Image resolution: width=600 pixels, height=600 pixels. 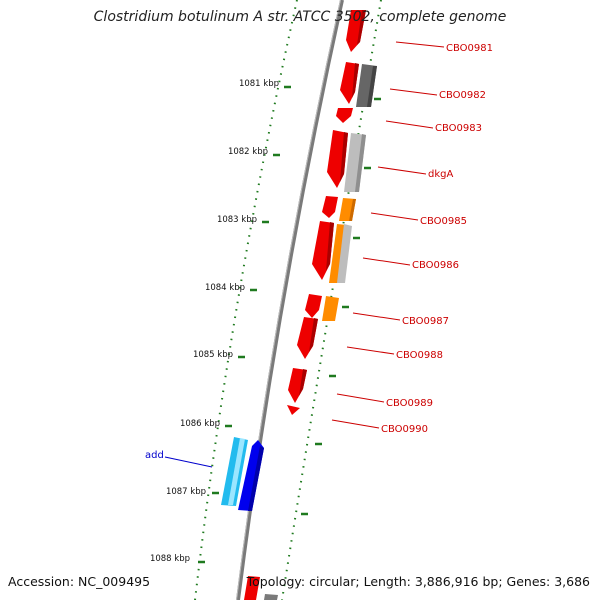 What do you see at coordinates (330, 207) in the screenshot?
I see `gene-cbo0985` at bounding box center [330, 207].